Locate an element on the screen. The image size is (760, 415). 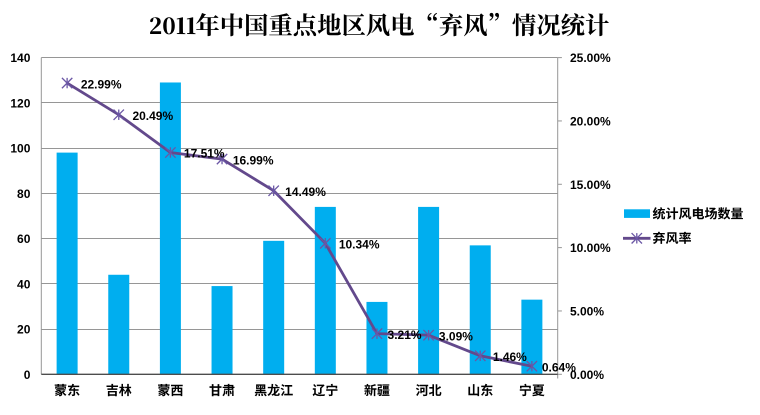
svg-text: 0 is located at coordinates (27, 375).